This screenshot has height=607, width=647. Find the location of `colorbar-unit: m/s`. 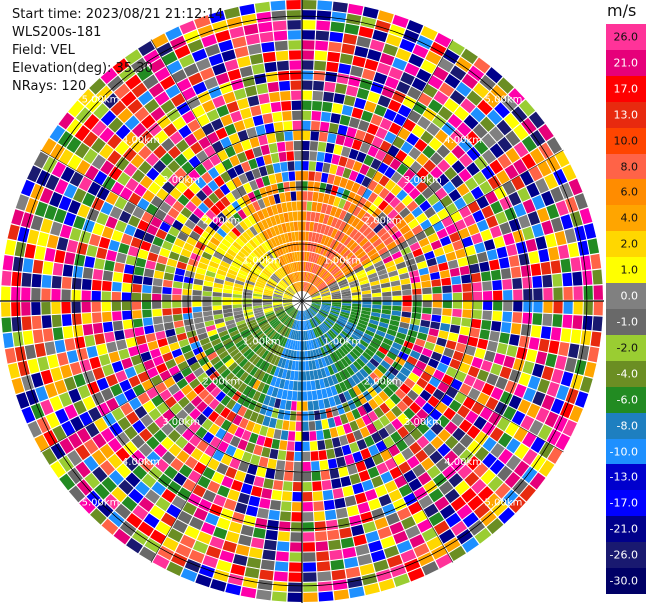

colorbar-unit: m/s is located at coordinates (622, 10).